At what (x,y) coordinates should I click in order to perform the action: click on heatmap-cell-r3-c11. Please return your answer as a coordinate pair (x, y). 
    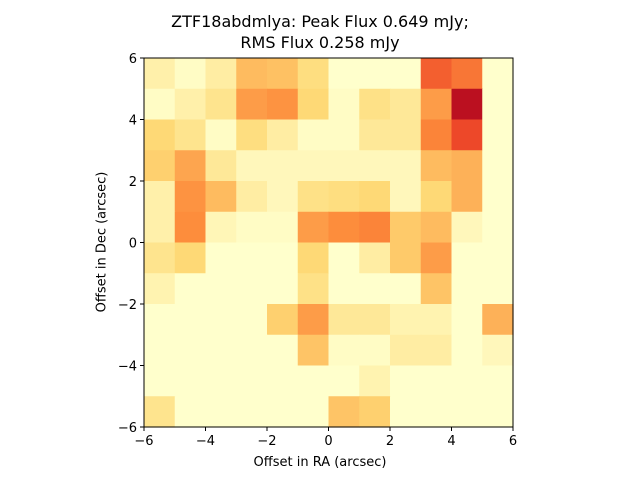
    Looking at the image, I should click on (498, 166).